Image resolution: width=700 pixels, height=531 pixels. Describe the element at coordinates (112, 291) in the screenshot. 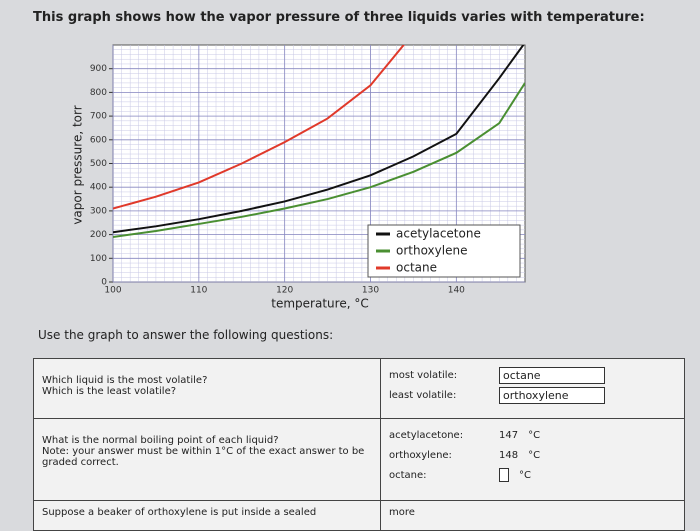

I see `x-tick-label: 100` at that location.